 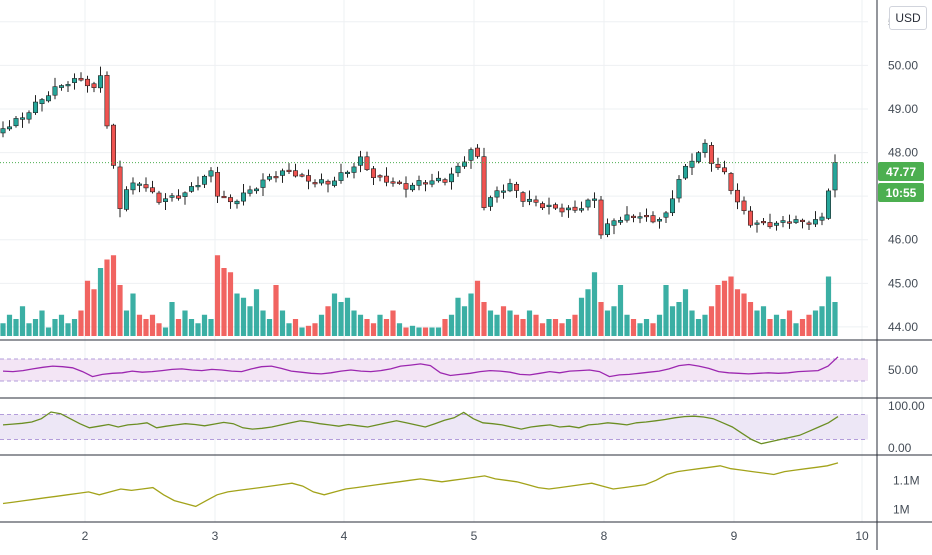 I want to click on oscillator-line, so click(x=420, y=485).